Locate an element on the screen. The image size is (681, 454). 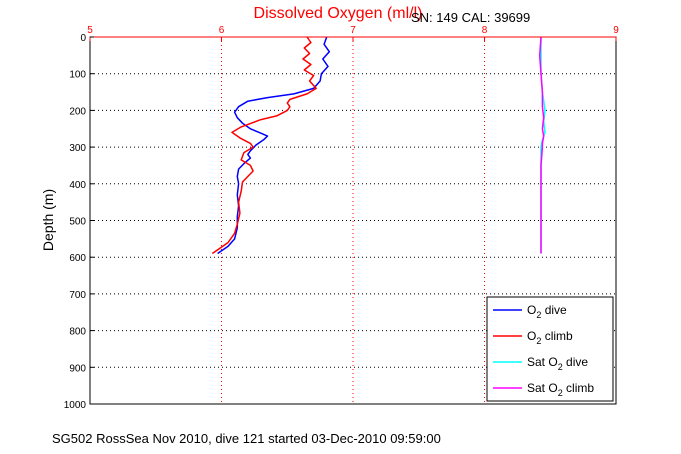
y-axis-label: Depth (m) is located at coordinates (48, 220).